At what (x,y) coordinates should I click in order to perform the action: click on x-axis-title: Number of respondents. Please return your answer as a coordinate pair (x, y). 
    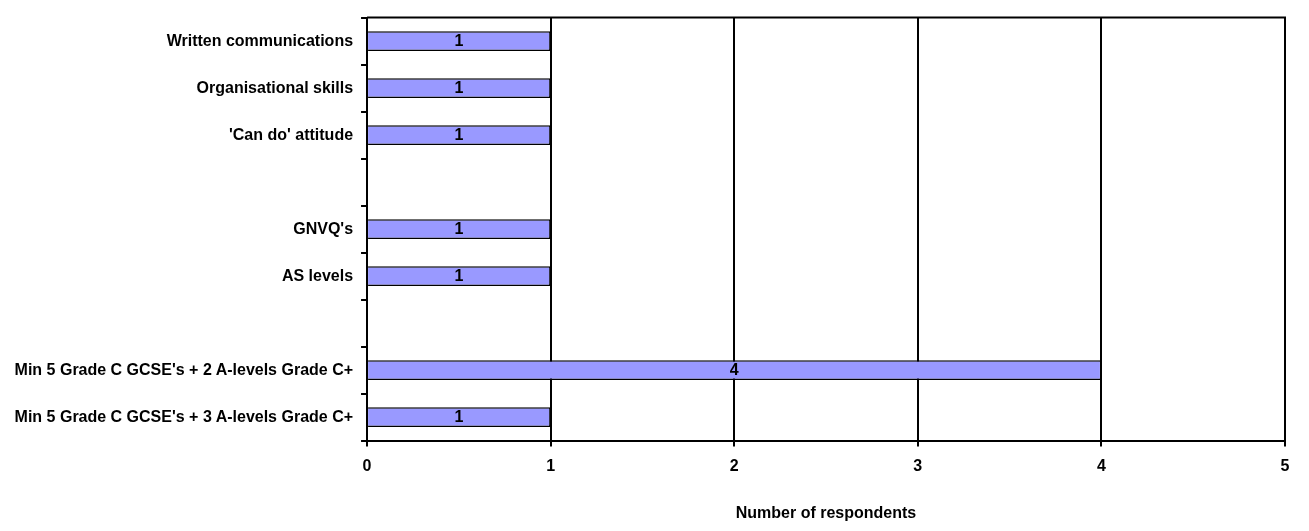
    Looking at the image, I should click on (826, 512).